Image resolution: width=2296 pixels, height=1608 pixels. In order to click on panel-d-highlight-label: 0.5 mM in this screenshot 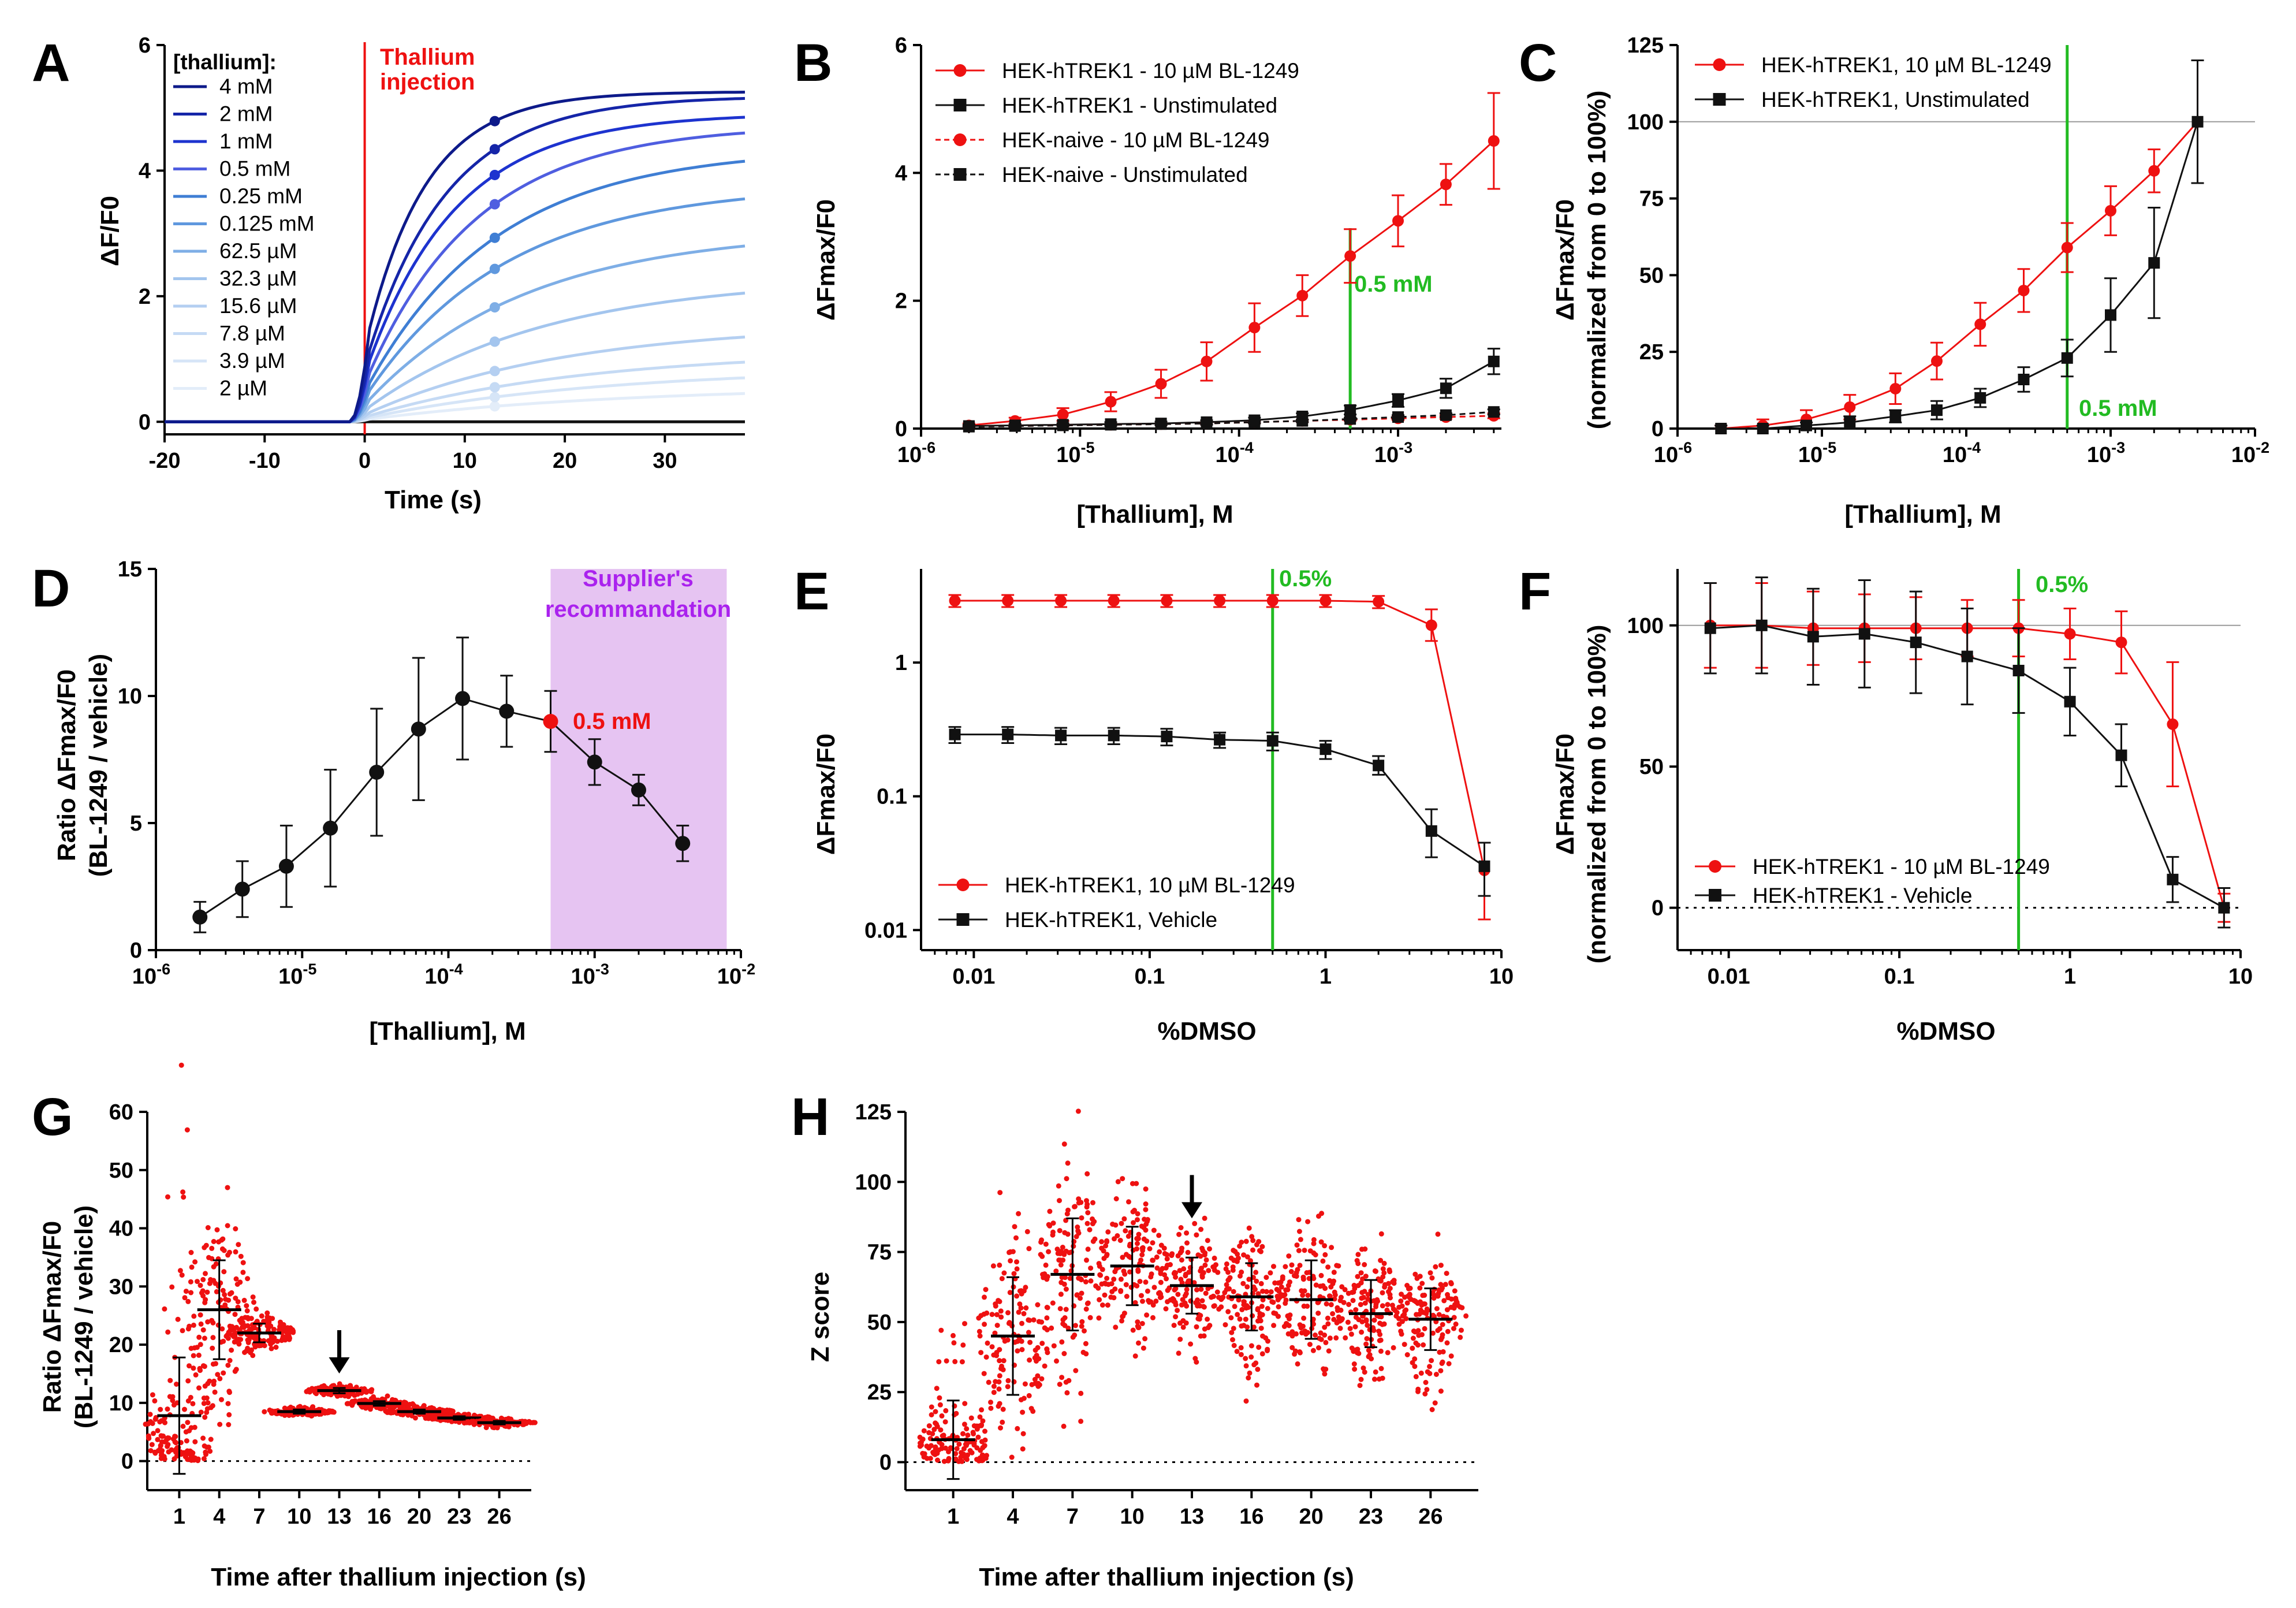, I will do `click(612, 721)`.